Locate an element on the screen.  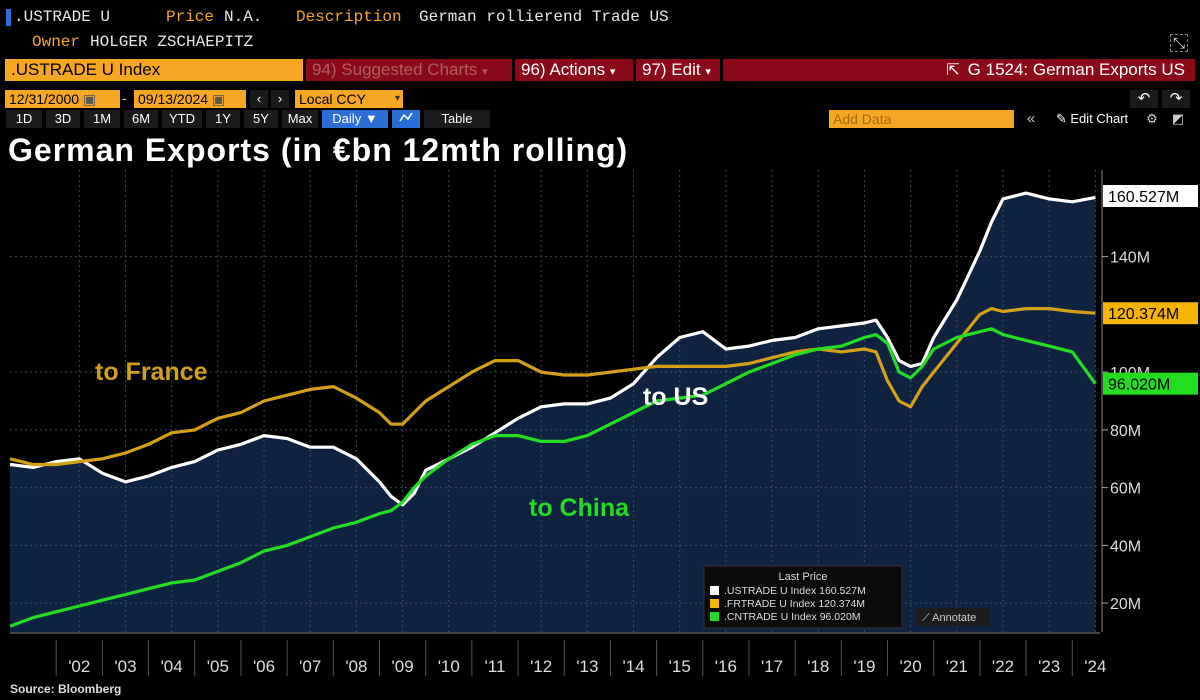
external-link-icon: ⇱ is located at coordinates (953, 70).